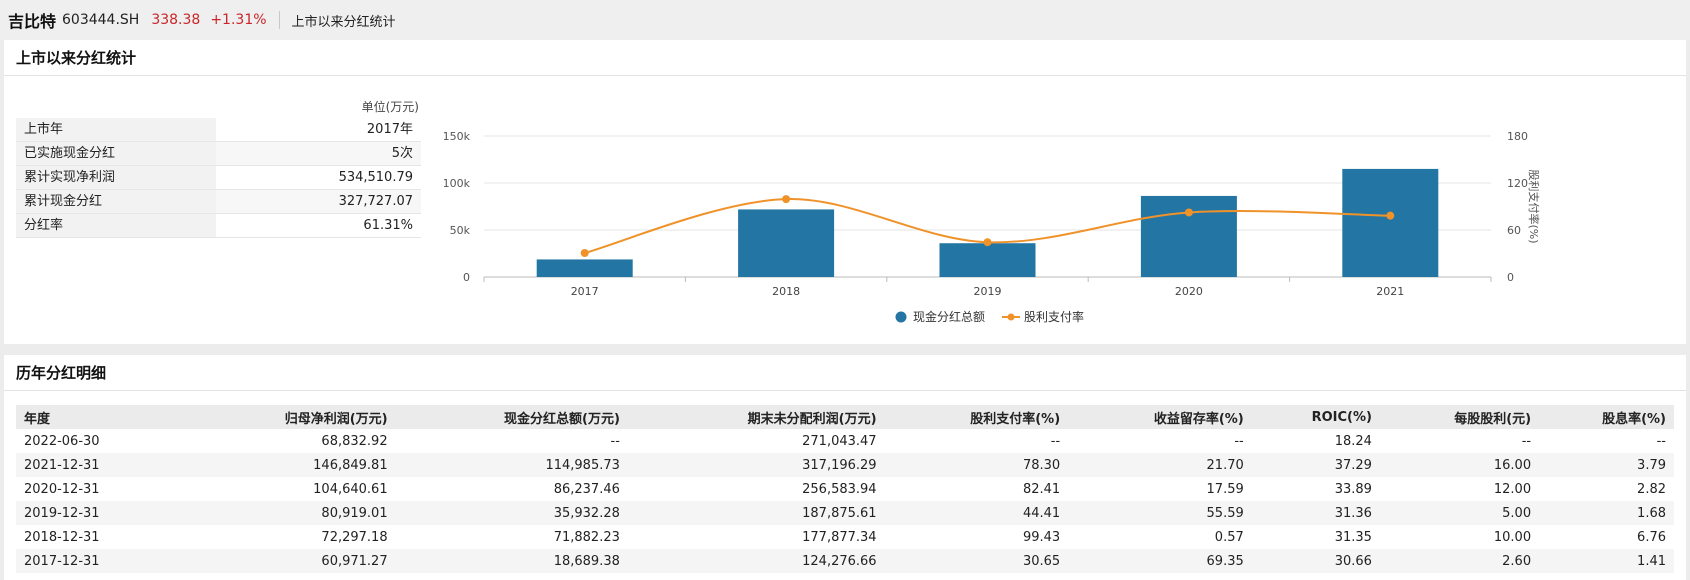  What do you see at coordinates (1459, 417) in the screenshot?
I see `column-header: 每股股利(元)` at bounding box center [1459, 417].